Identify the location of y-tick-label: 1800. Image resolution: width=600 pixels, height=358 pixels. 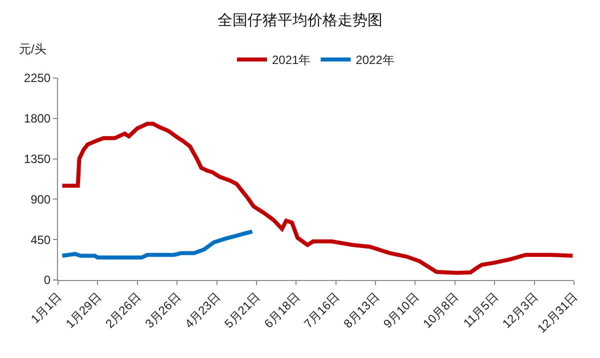
(37, 119).